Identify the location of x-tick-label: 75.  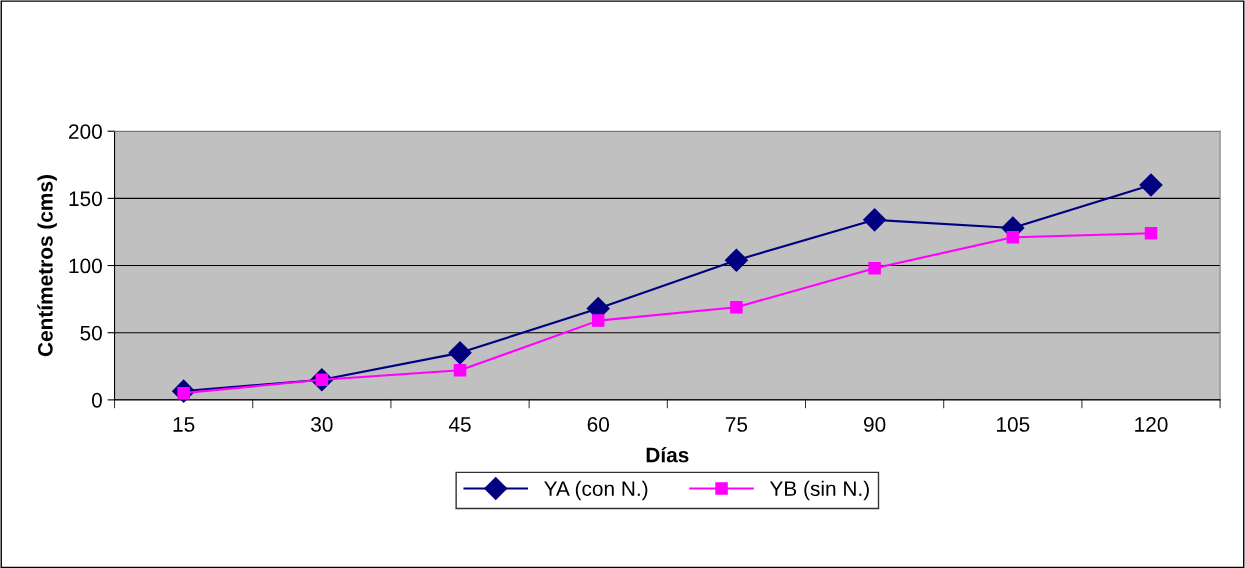
(736, 424).